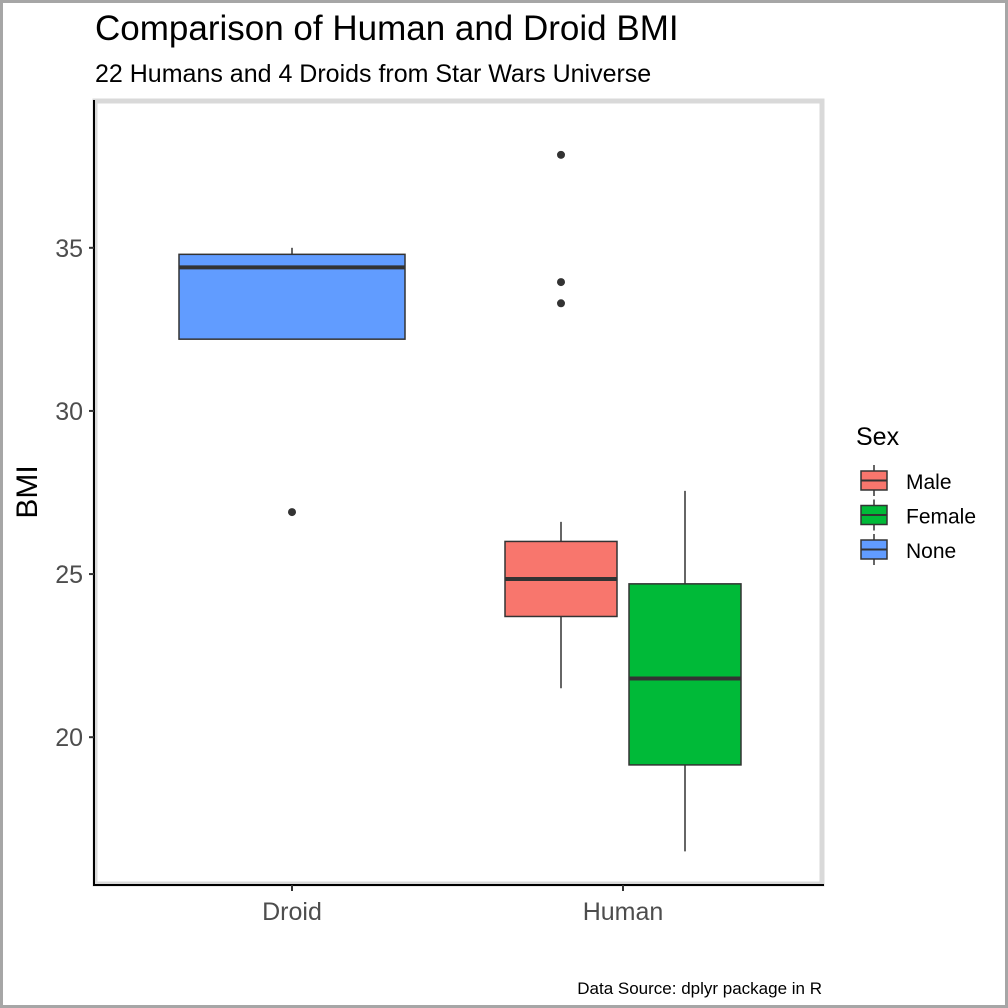  I want to click on legend-item-none: None, so click(908, 549).